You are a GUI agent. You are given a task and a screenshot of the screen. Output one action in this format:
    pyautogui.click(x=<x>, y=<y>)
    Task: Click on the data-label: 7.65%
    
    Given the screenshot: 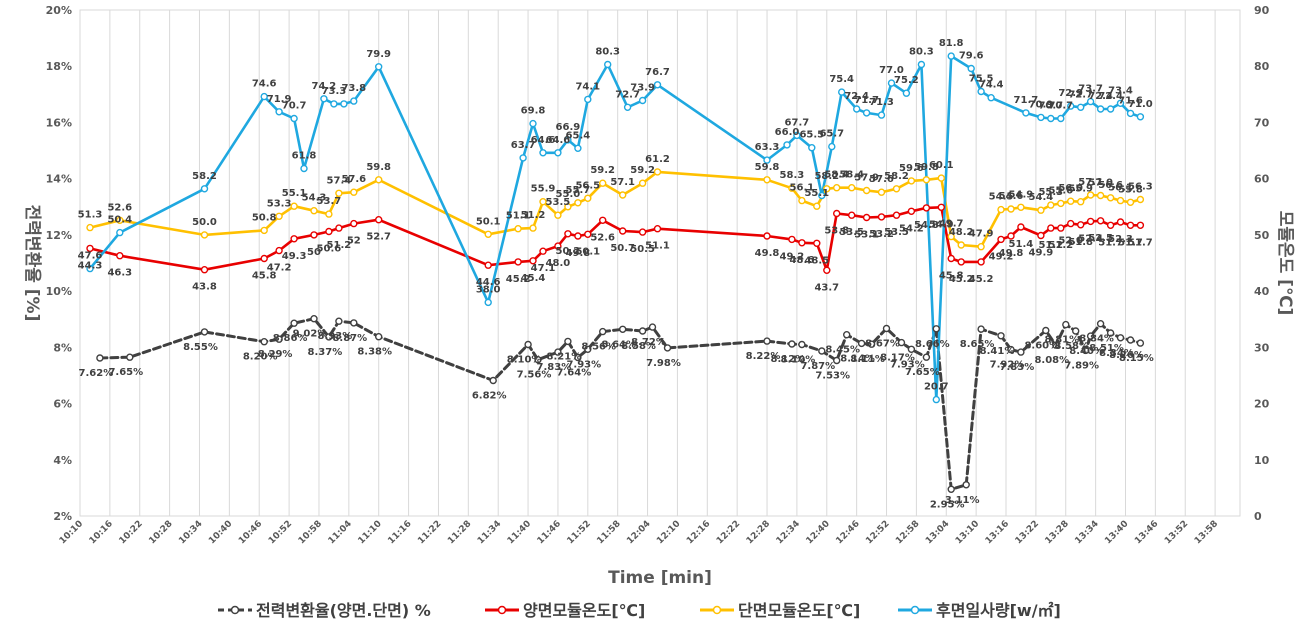 What is the action you would take?
    pyautogui.click(x=922, y=372)
    